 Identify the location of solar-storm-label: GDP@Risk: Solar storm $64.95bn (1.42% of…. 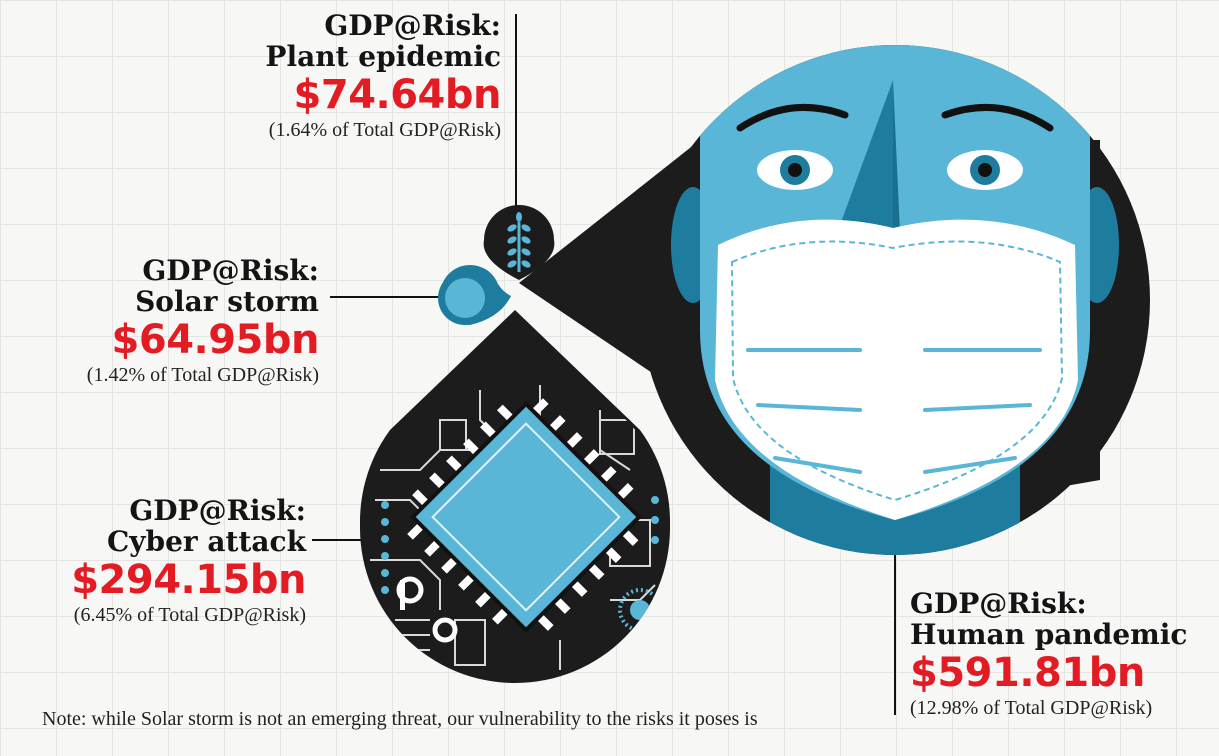
(203, 320).